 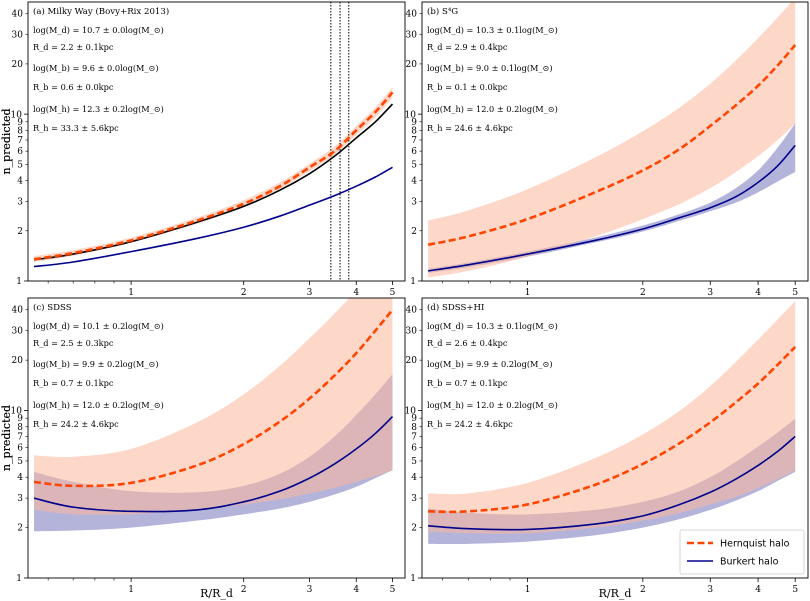 What do you see at coordinates (467, 343) in the screenshot?
I see `parameter-annotation: R_d = 2.6 ± 0.4kpc` at bounding box center [467, 343].